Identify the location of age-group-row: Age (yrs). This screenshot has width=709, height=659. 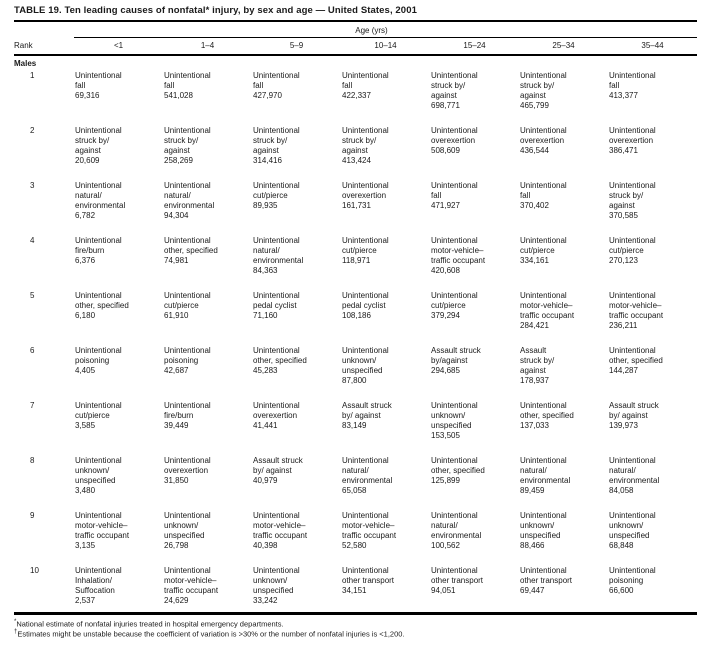
(355, 30).